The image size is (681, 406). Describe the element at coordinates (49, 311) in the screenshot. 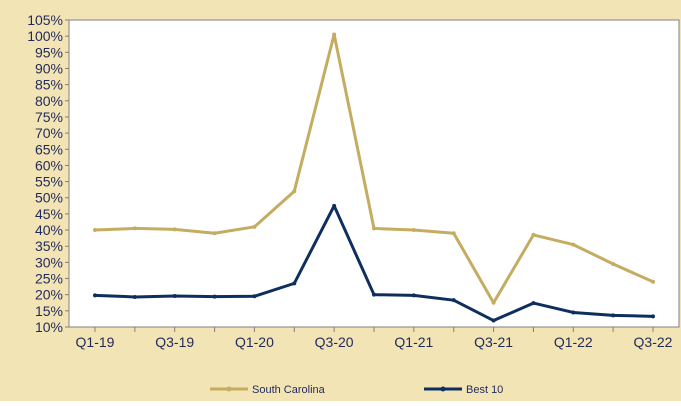

I see `y-tick-label: 15%` at that location.